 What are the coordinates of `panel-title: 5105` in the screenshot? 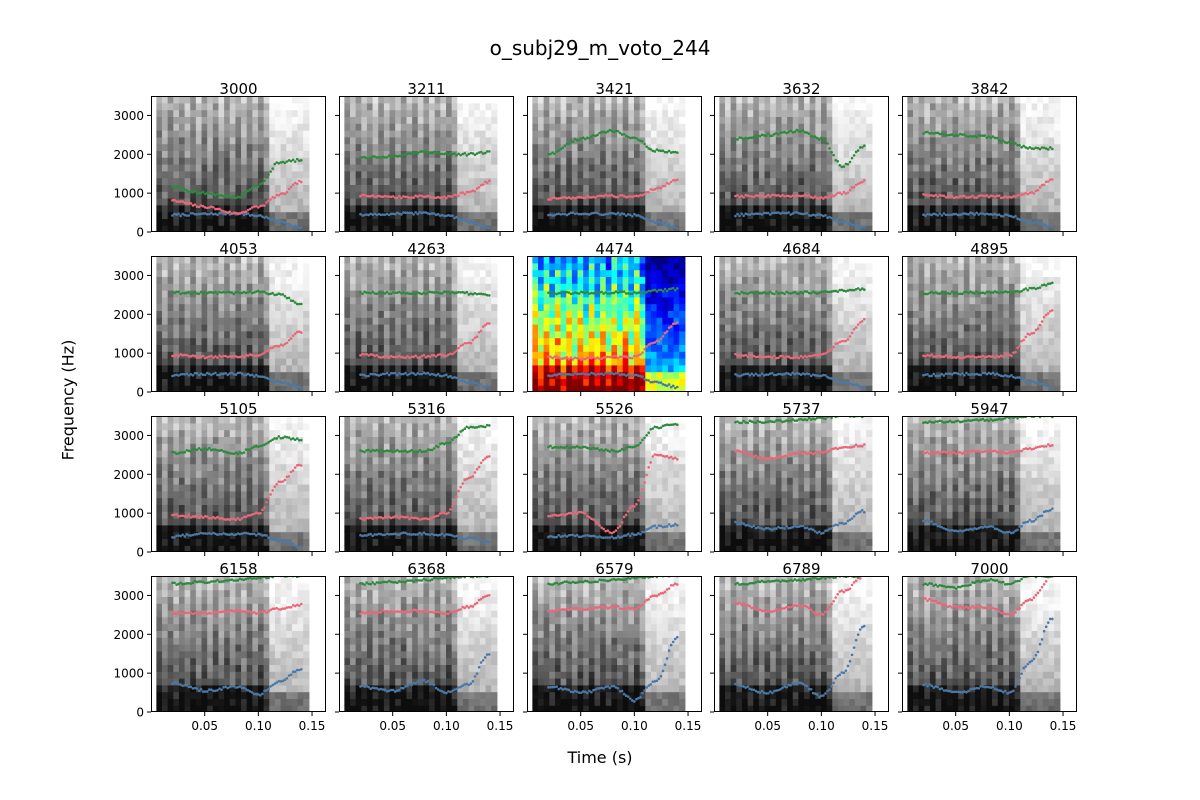 It's located at (238, 409).